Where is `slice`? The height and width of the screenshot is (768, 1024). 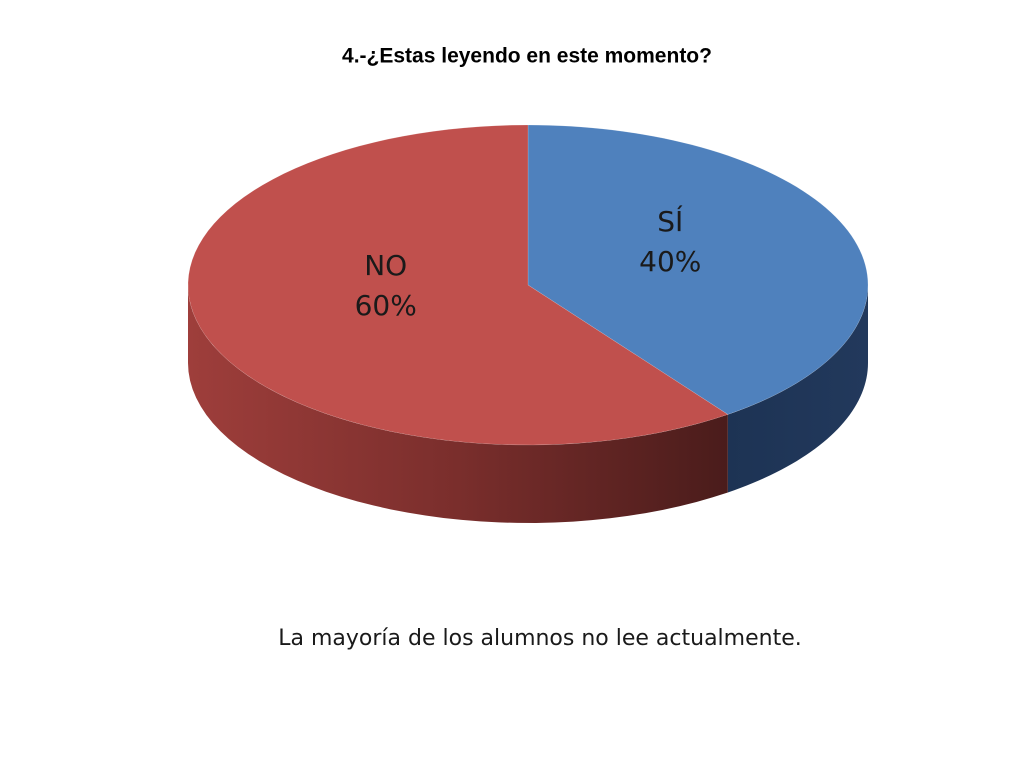
slice is located at coordinates (698, 269).